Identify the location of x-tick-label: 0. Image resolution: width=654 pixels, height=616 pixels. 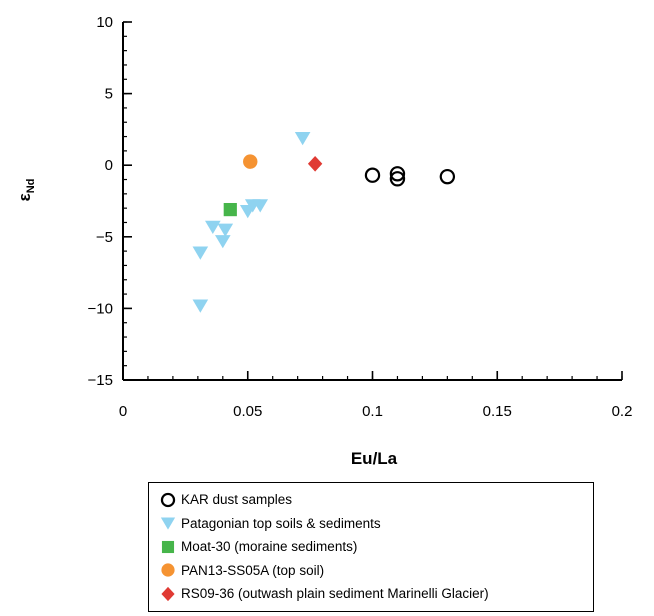
(123, 411).